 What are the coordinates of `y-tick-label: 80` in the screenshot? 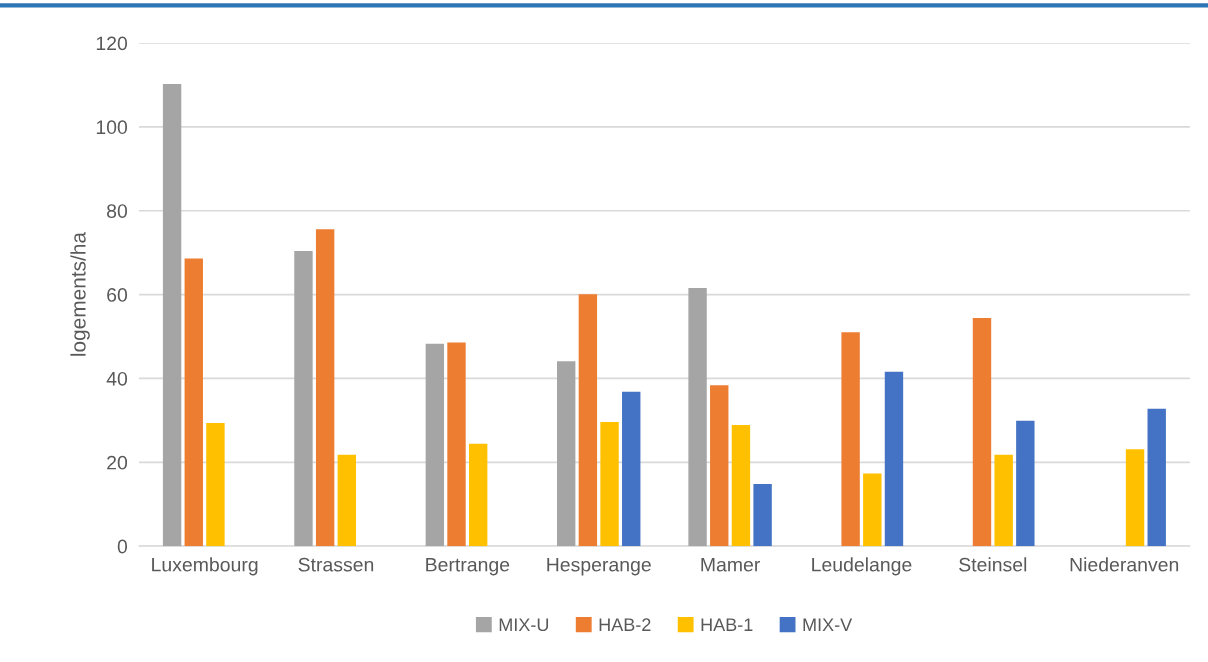 It's located at (117, 211).